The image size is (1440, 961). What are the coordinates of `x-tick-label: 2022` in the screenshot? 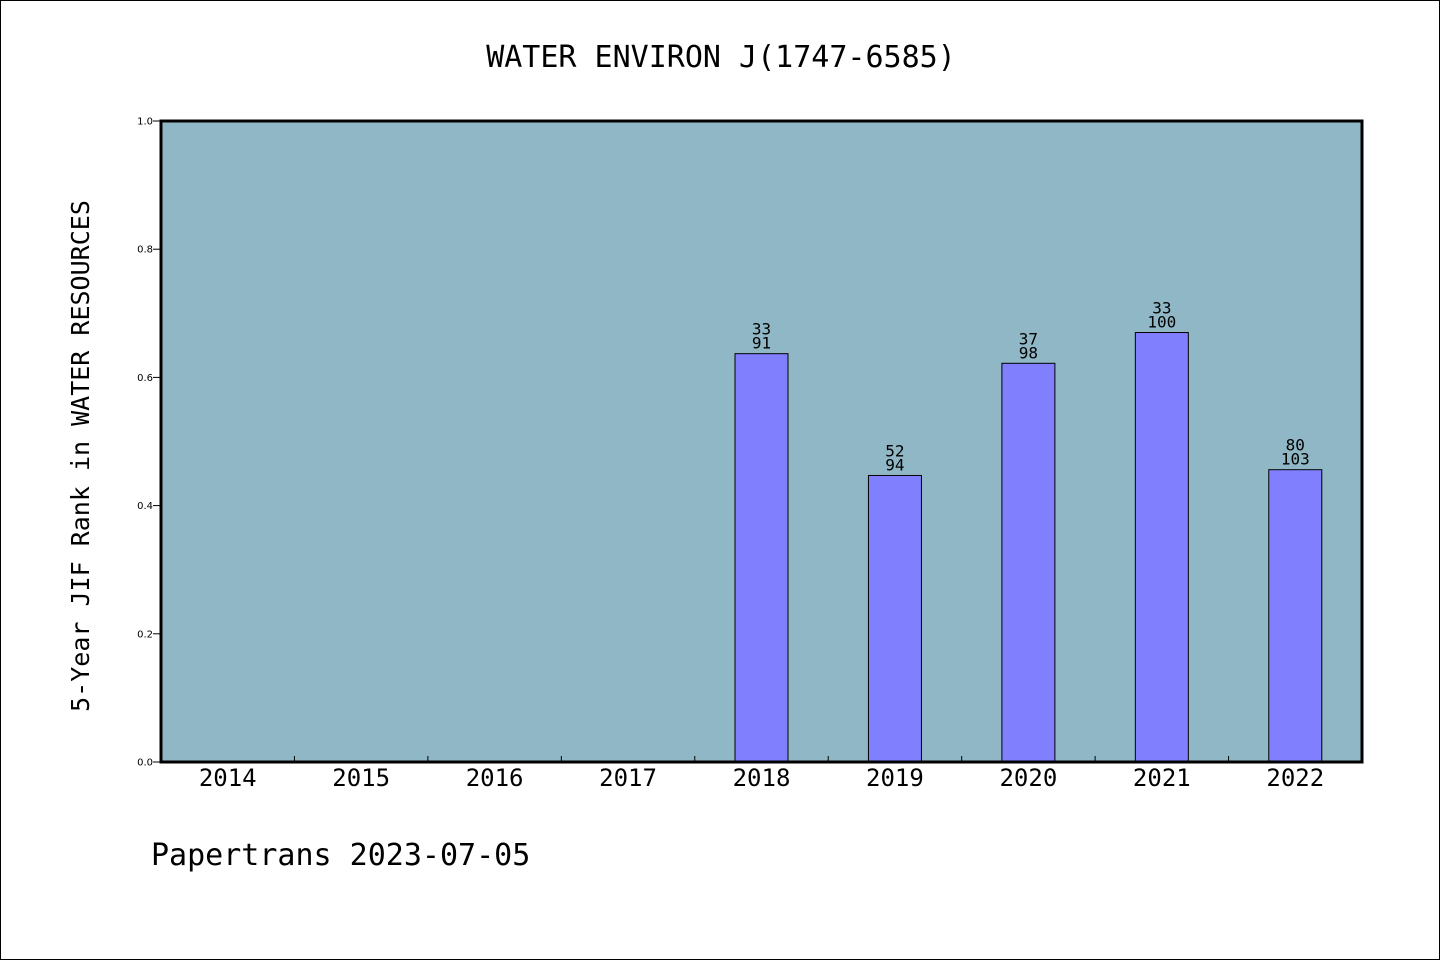 It's located at (1295, 778).